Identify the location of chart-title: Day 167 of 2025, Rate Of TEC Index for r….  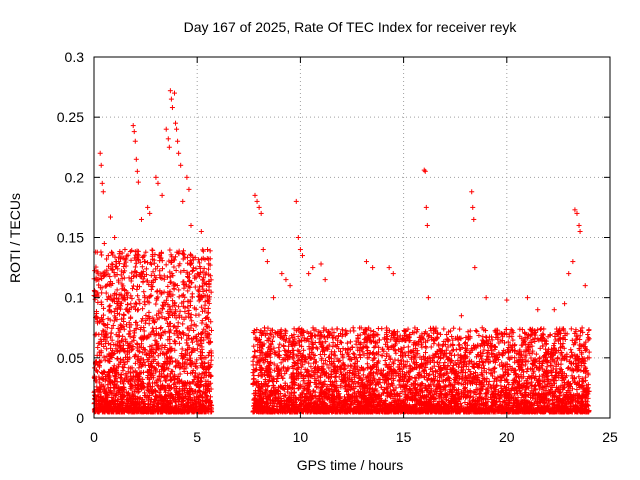
(351, 27).